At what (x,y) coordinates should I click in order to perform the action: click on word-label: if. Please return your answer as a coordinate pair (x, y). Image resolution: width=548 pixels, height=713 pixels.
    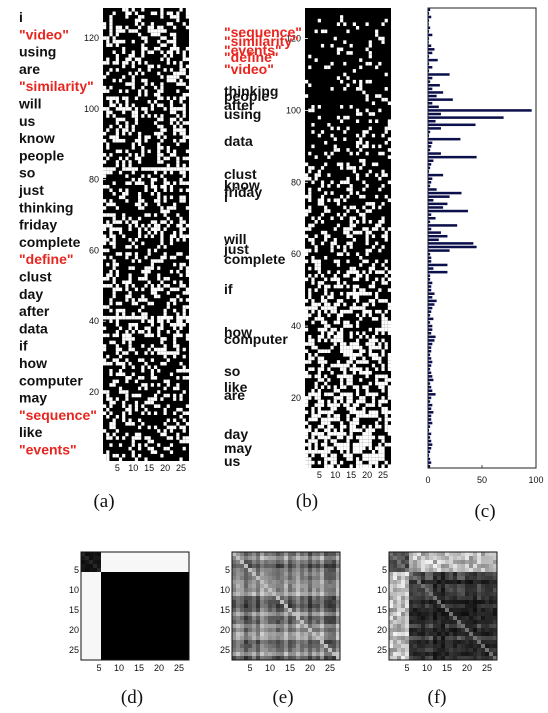
    Looking at the image, I should click on (228, 289).